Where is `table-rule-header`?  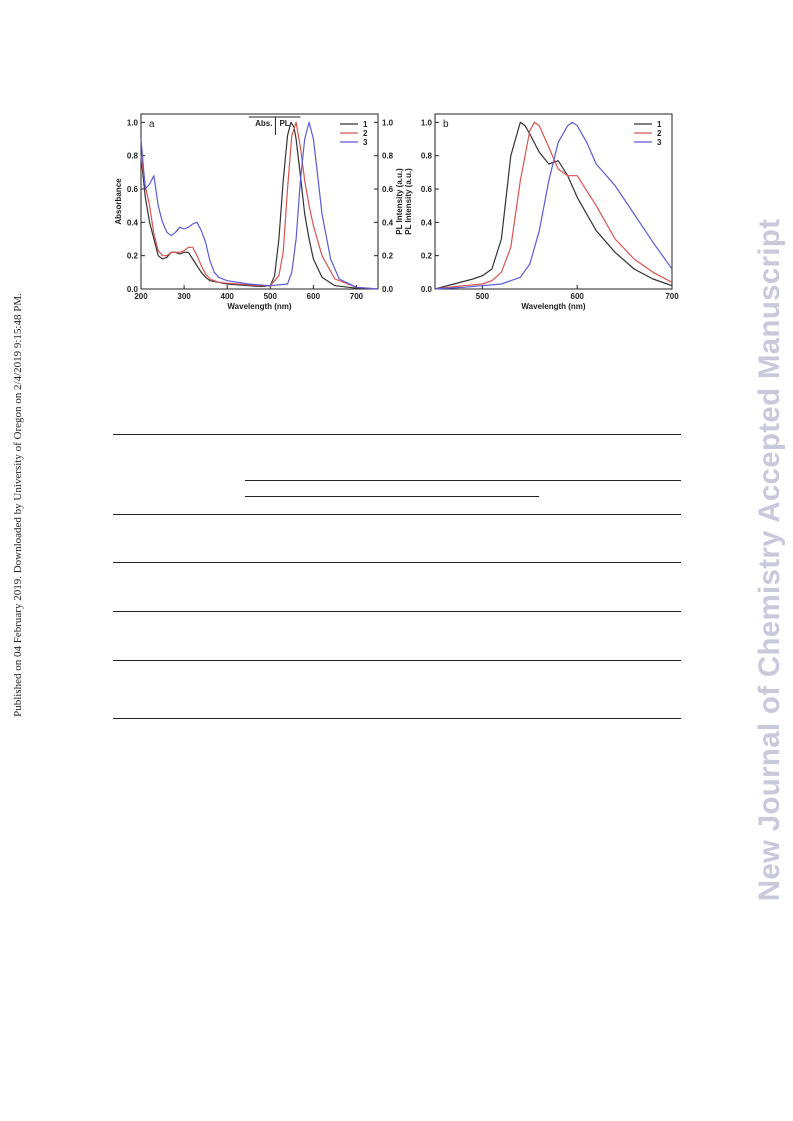 table-rule-header is located at coordinates (397, 514).